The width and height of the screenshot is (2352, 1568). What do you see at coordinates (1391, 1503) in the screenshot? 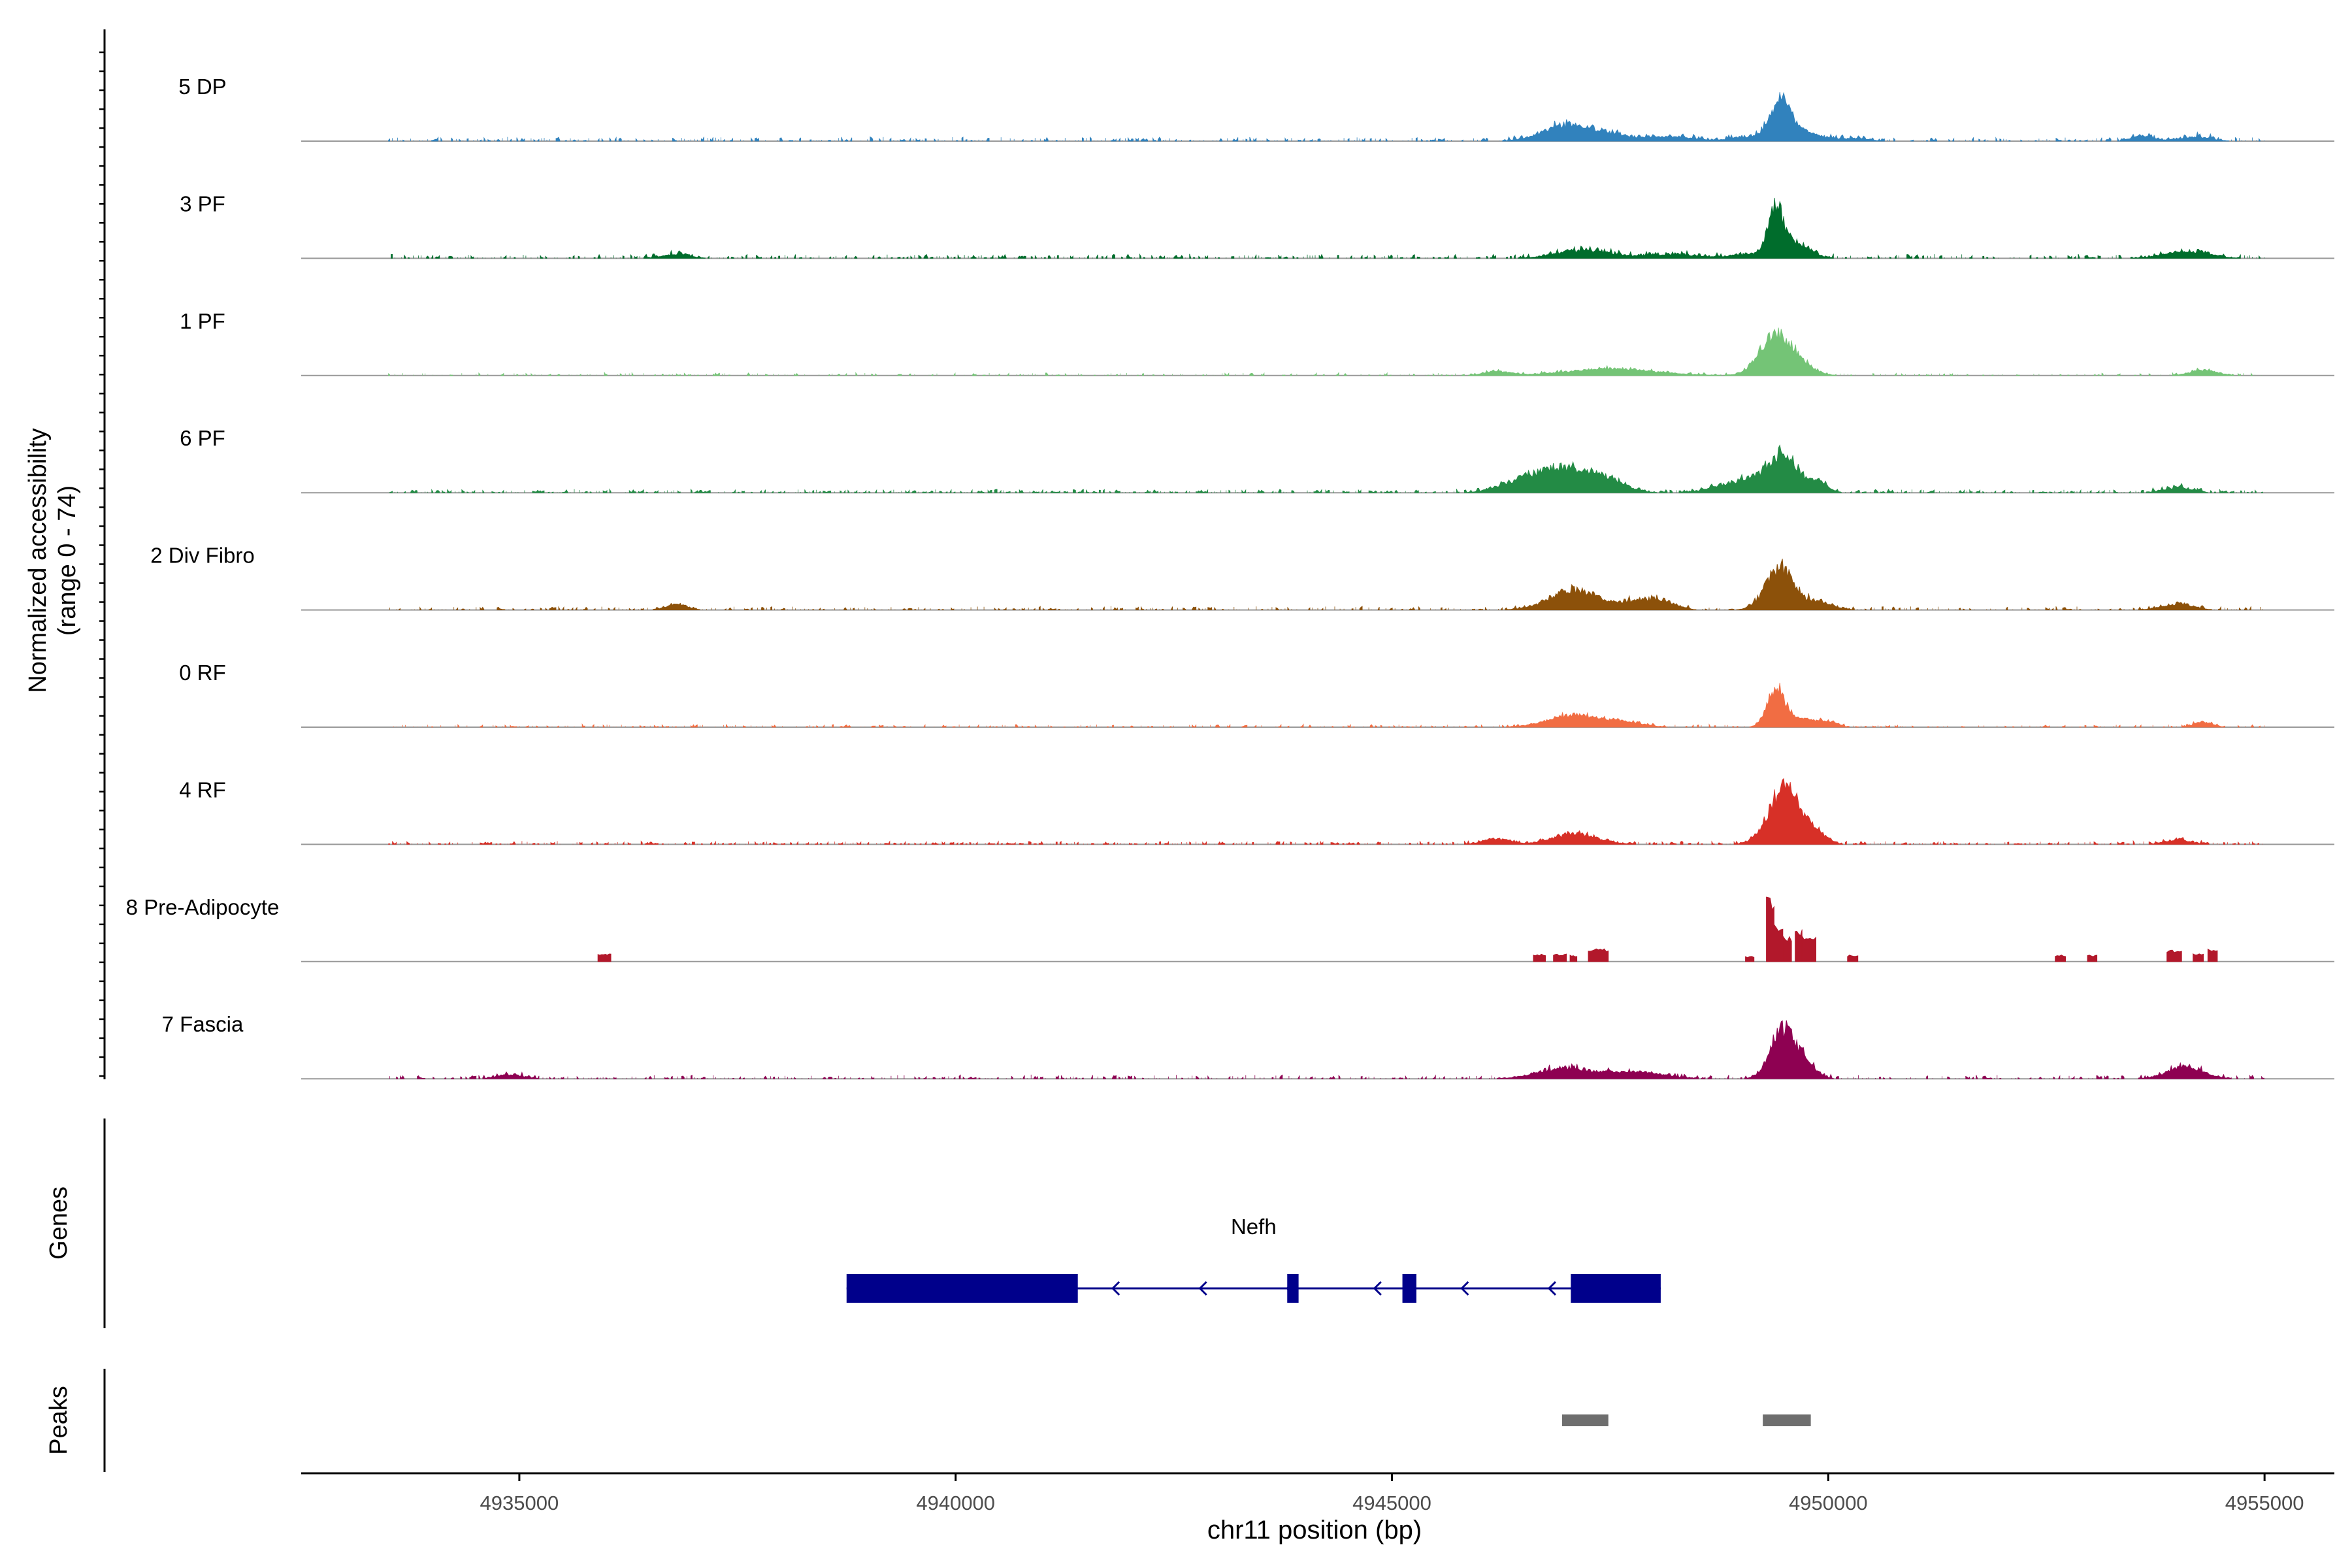
I see `x-tick-label: 4945000` at bounding box center [1391, 1503].